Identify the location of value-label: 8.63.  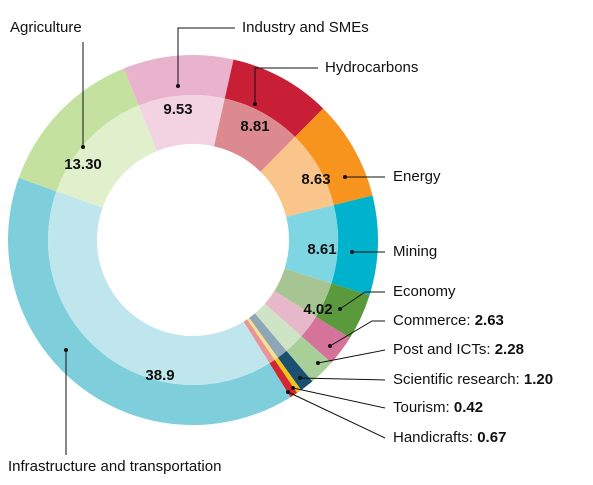
(315, 179).